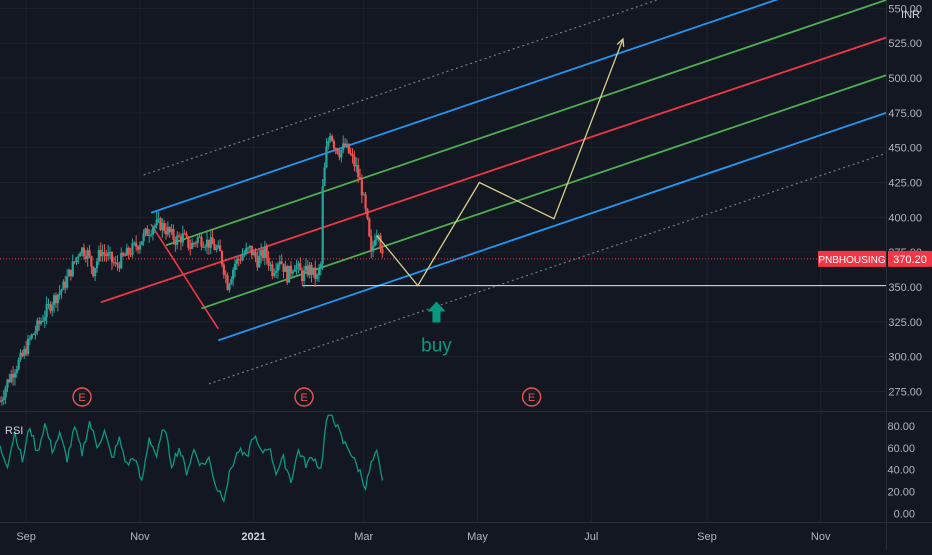  Describe the element at coordinates (500, 162) in the screenshot. I see `projection-path` at that location.